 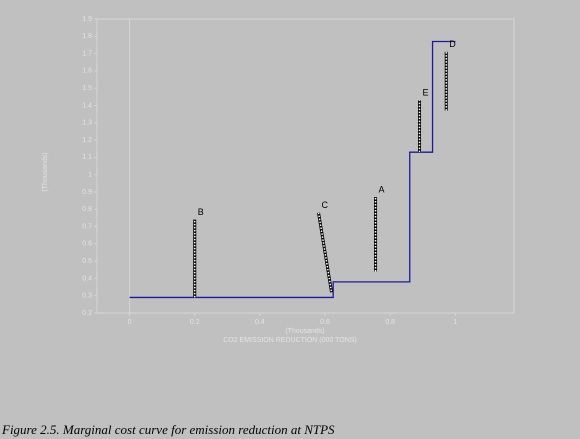 I want to click on x-tick-label: 0.4, so click(x=260, y=322).